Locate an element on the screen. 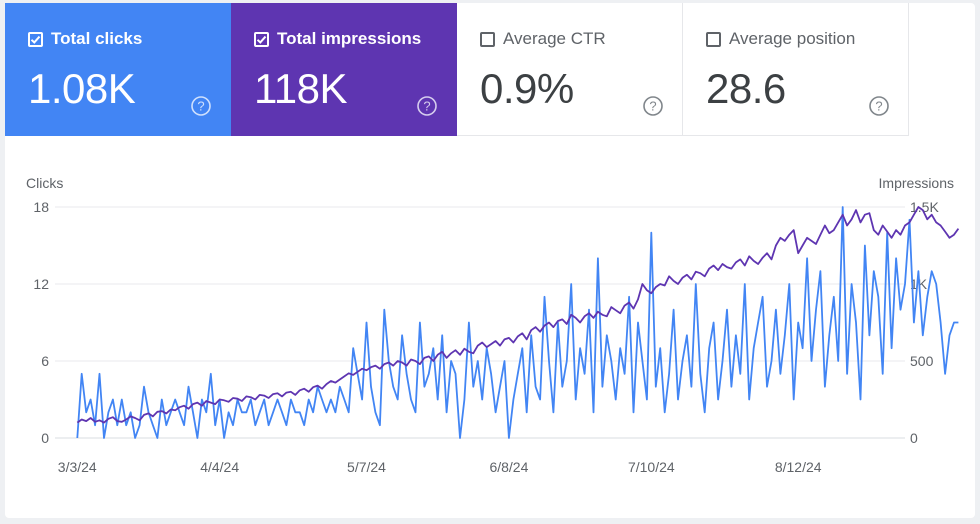  right-tick-label: 0 is located at coordinates (914, 438).